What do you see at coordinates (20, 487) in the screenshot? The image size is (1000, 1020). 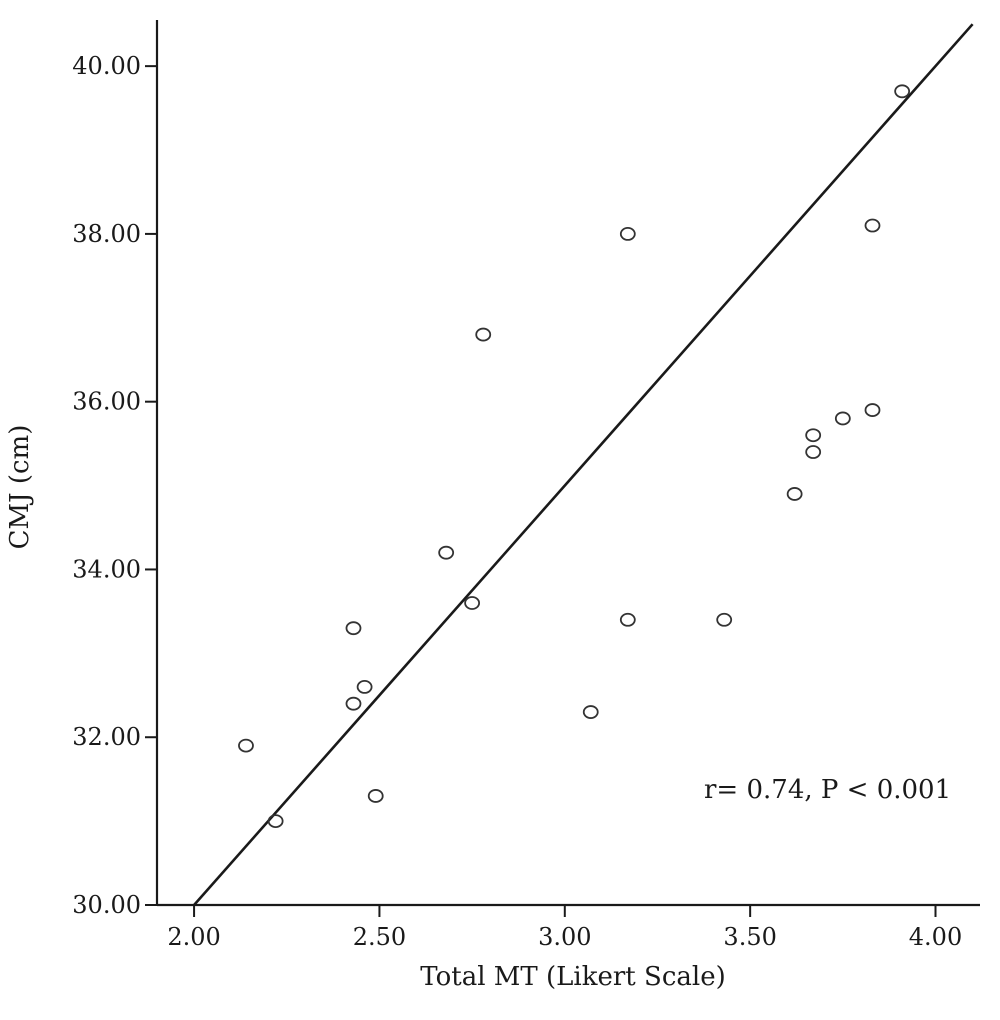 I see `y-axis-label: CMJ (cm)` at bounding box center [20, 487].